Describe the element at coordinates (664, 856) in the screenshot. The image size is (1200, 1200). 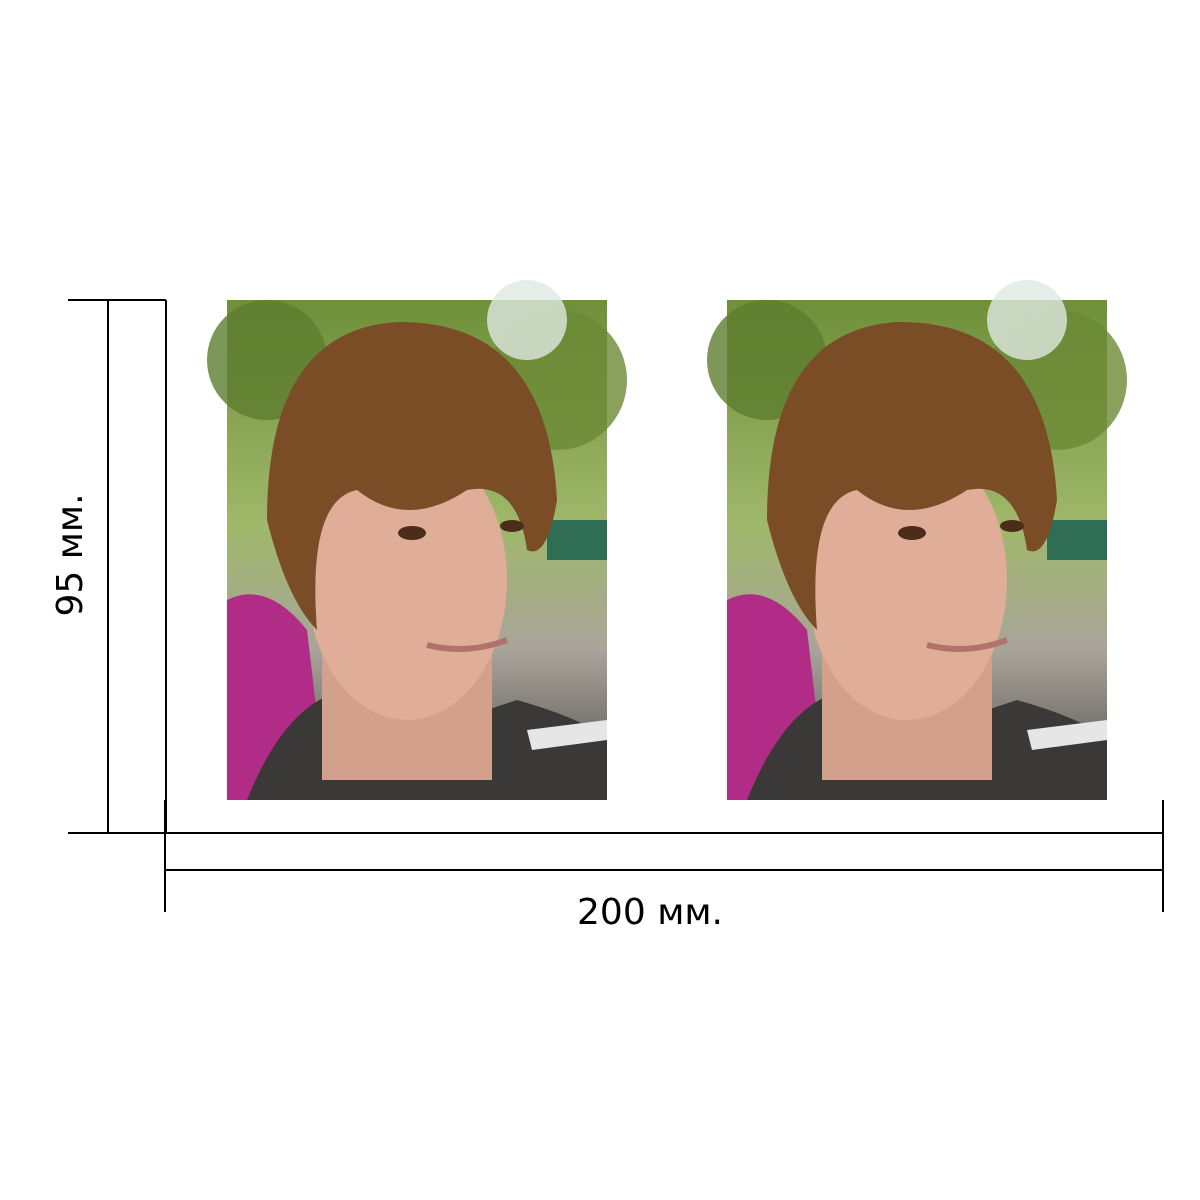
I see `width-dimension` at that location.